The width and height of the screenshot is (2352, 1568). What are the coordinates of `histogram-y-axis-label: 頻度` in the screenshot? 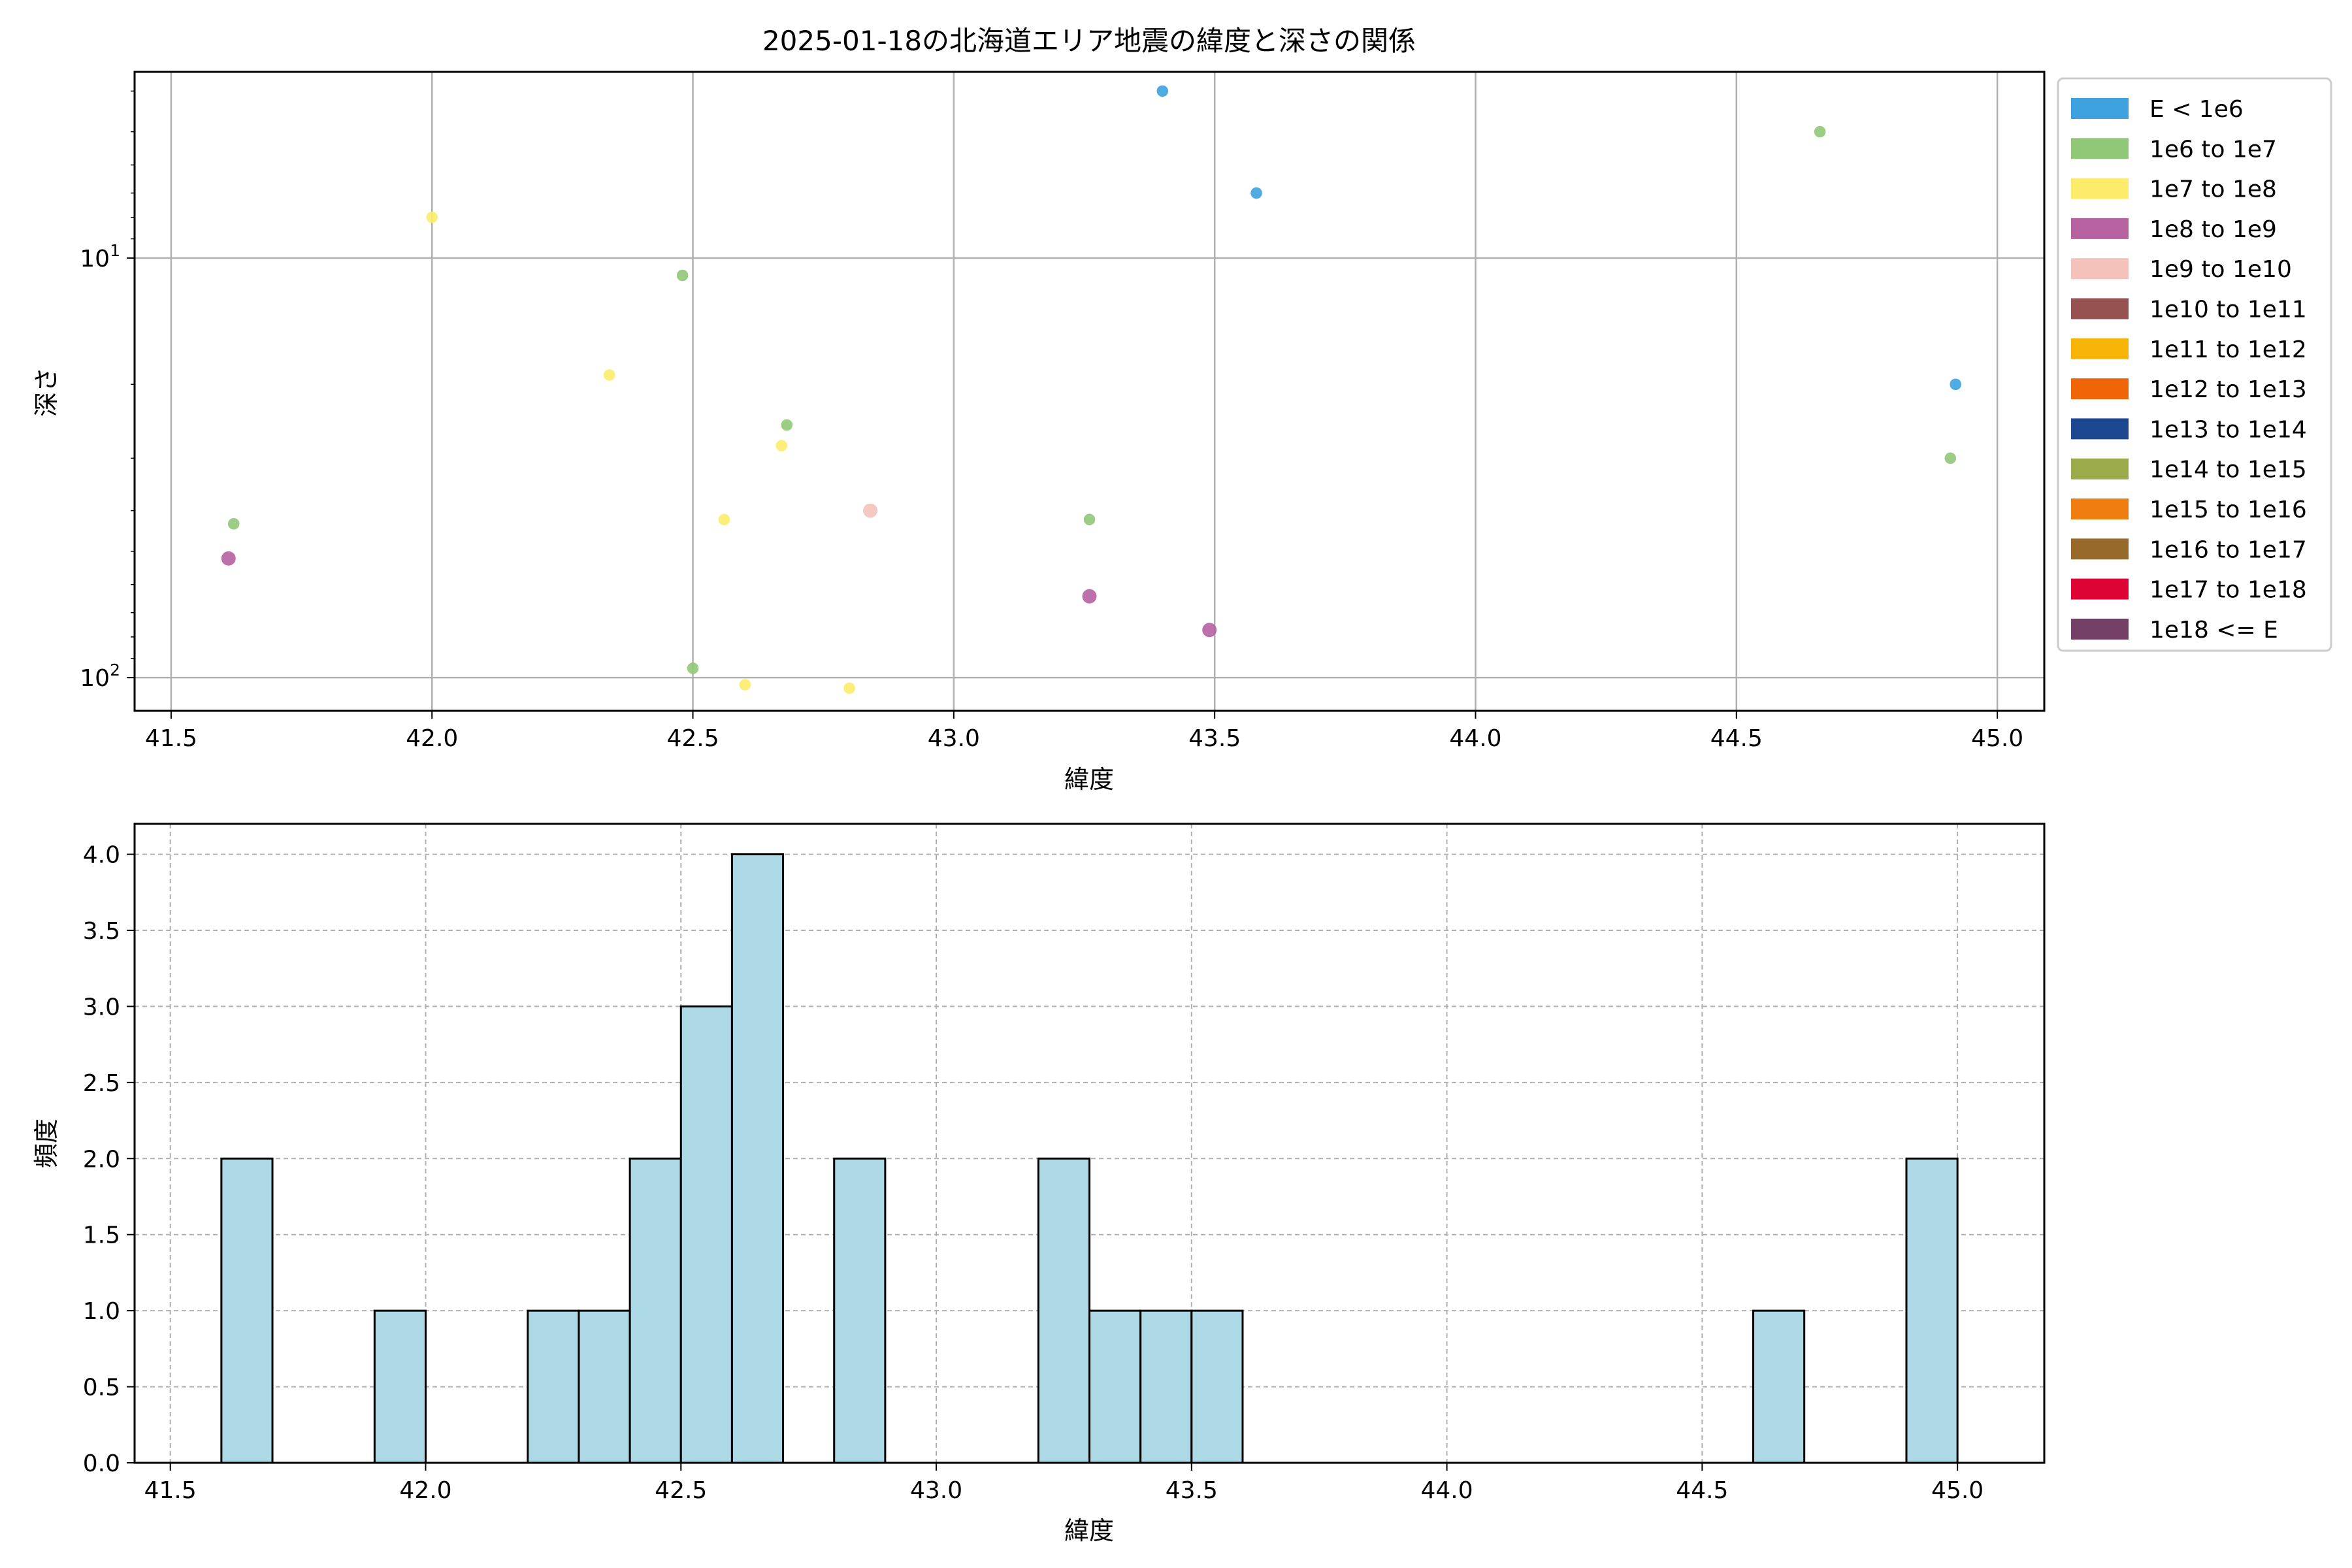 It's located at (46, 1143).